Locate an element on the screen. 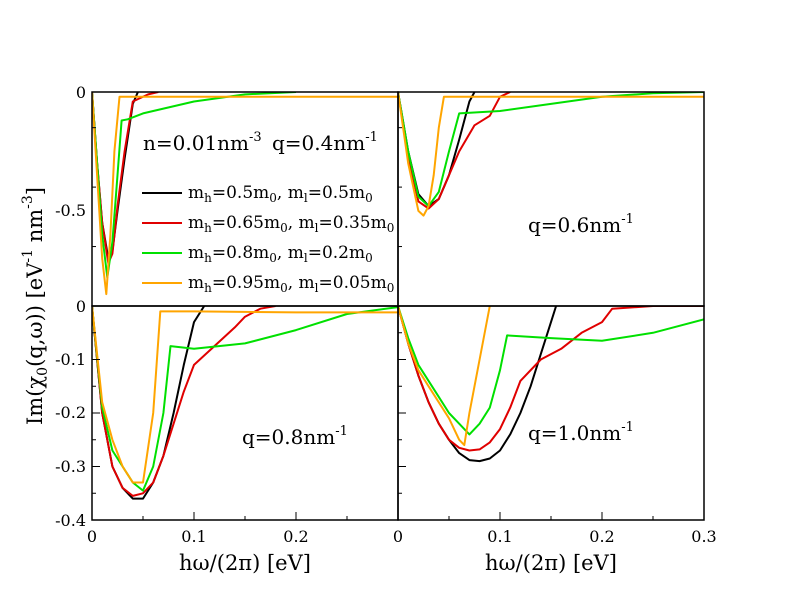 This screenshot has width=792, height=612. panel-top-right: q=0.6nm-1 is located at coordinates (551, 199).